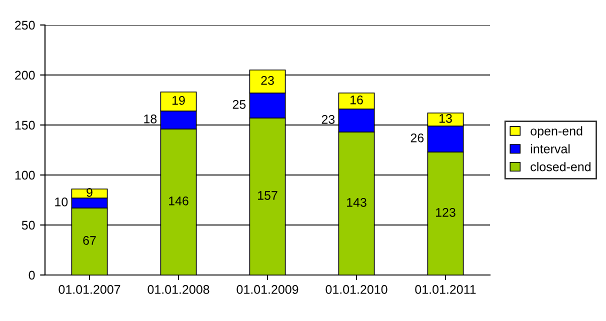 Image resolution: width=606 pixels, height=321 pixels. Describe the element at coordinates (89, 192) in the screenshot. I see `data-label: 9` at that location.